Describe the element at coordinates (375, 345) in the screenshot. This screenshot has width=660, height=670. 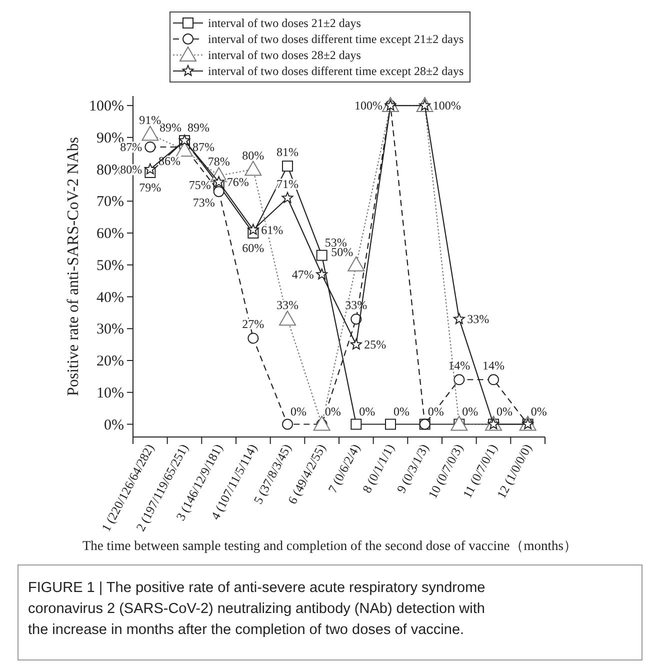
I see `data-label: 25%` at that location.